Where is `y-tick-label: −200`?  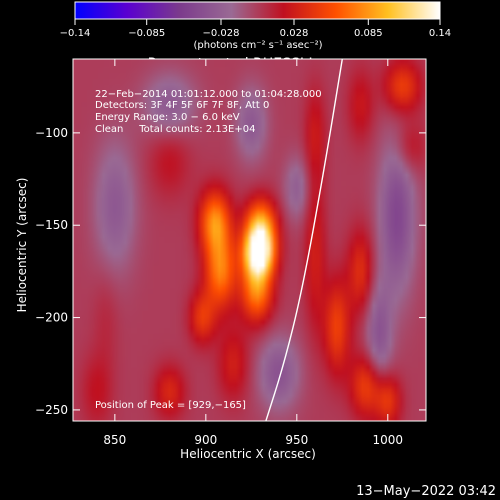 y-tick-label: −200 is located at coordinates (51, 318).